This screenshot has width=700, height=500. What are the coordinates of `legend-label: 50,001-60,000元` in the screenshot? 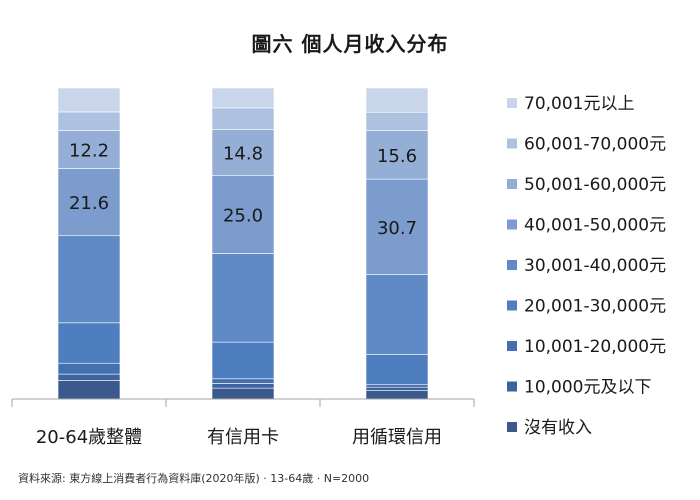 It's located at (595, 185).